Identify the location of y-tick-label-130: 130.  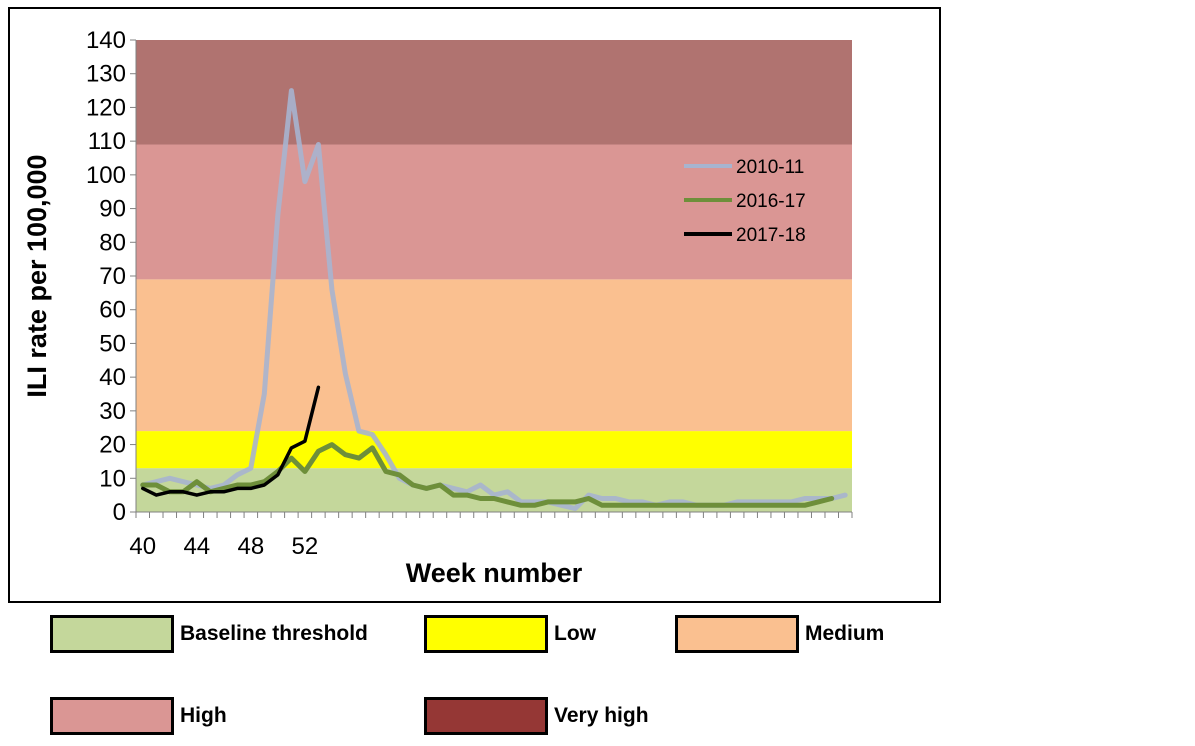
(106, 74).